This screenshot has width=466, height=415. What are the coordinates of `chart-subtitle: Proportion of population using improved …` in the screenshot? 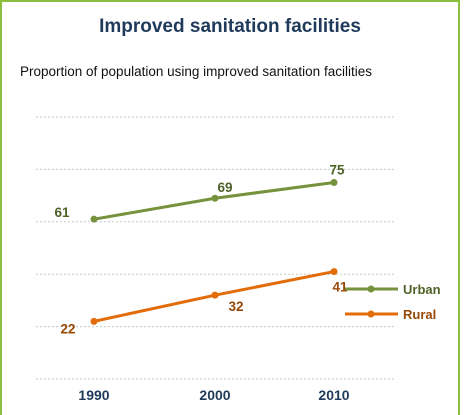 It's located at (196, 71).